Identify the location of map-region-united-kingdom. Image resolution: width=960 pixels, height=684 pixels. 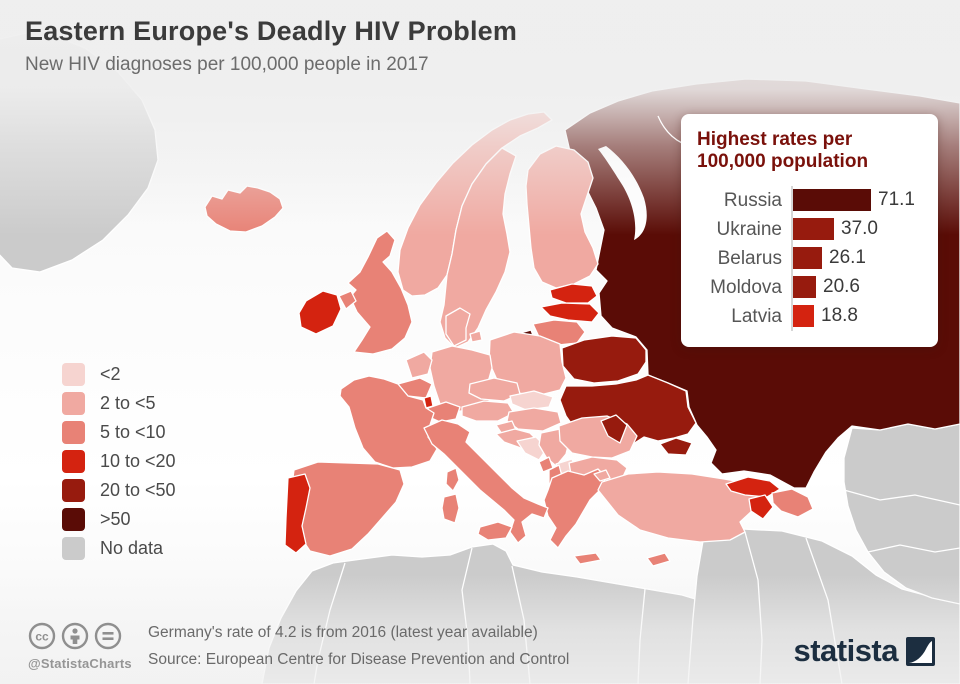
(380, 292).